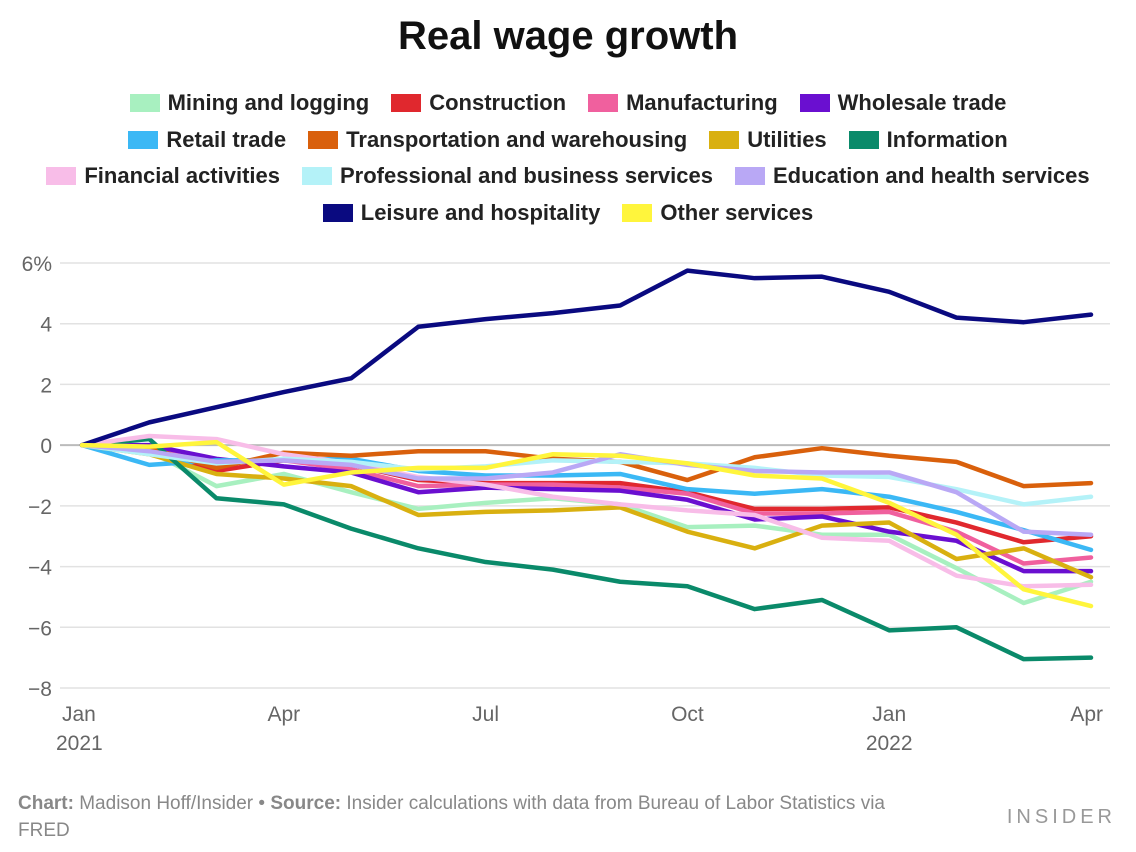  I want to click on legend-item: Construction, so click(478, 103).